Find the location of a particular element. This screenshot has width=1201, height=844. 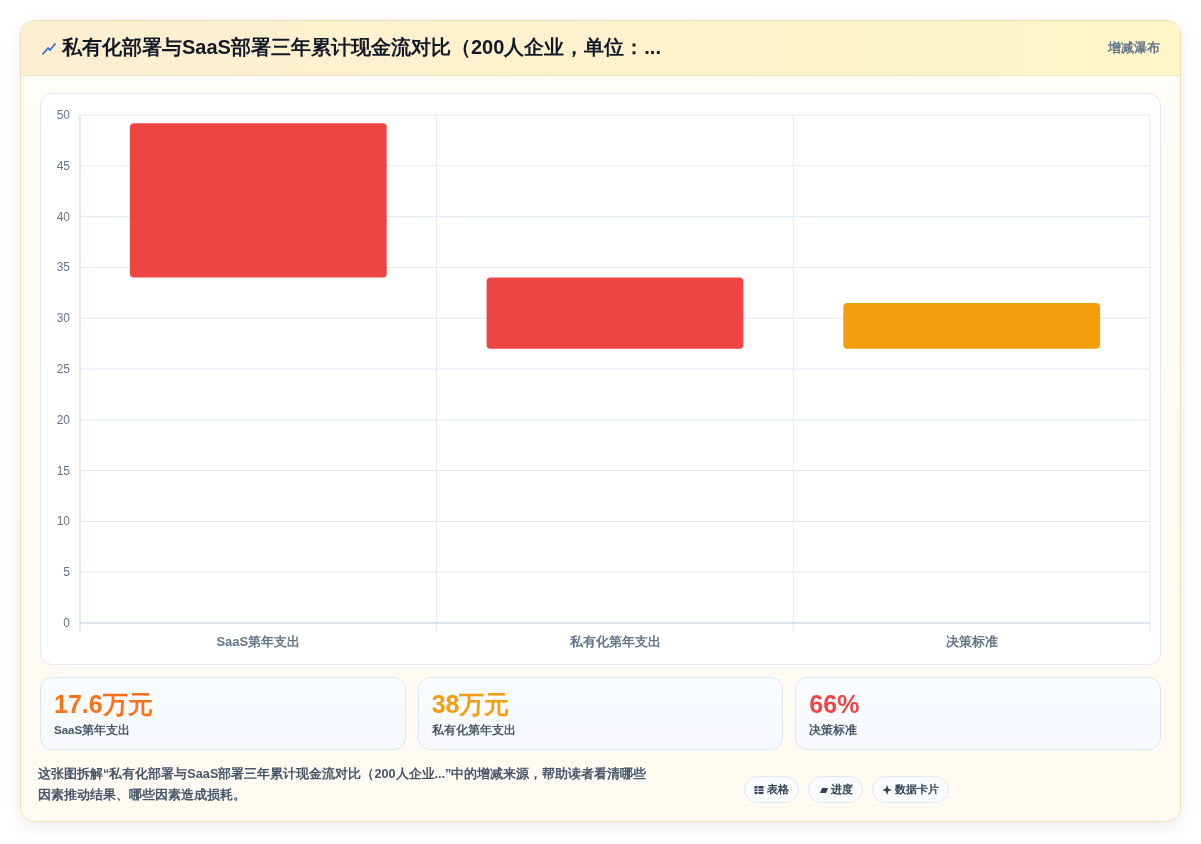

card-value: 17.6万元 is located at coordinates (103, 704).